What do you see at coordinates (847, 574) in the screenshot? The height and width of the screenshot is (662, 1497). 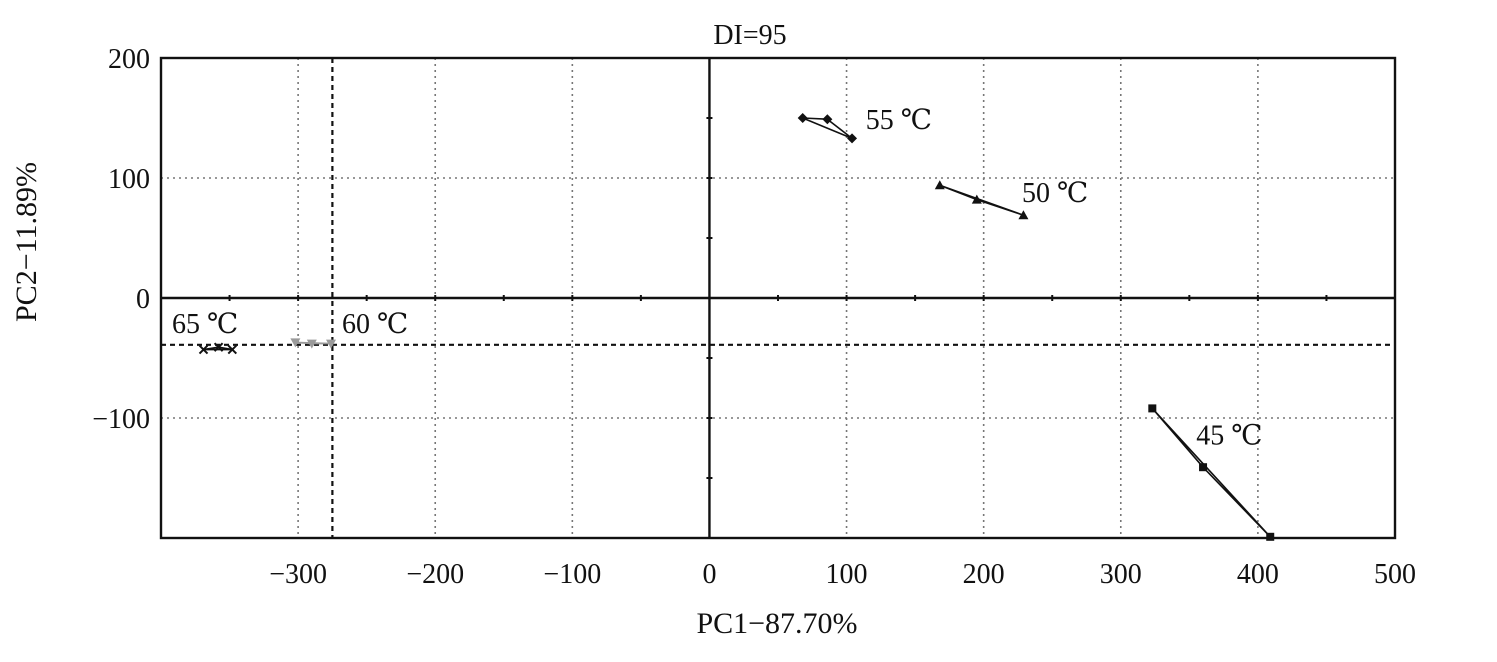 I see `x-tick-label: 100` at bounding box center [847, 574].